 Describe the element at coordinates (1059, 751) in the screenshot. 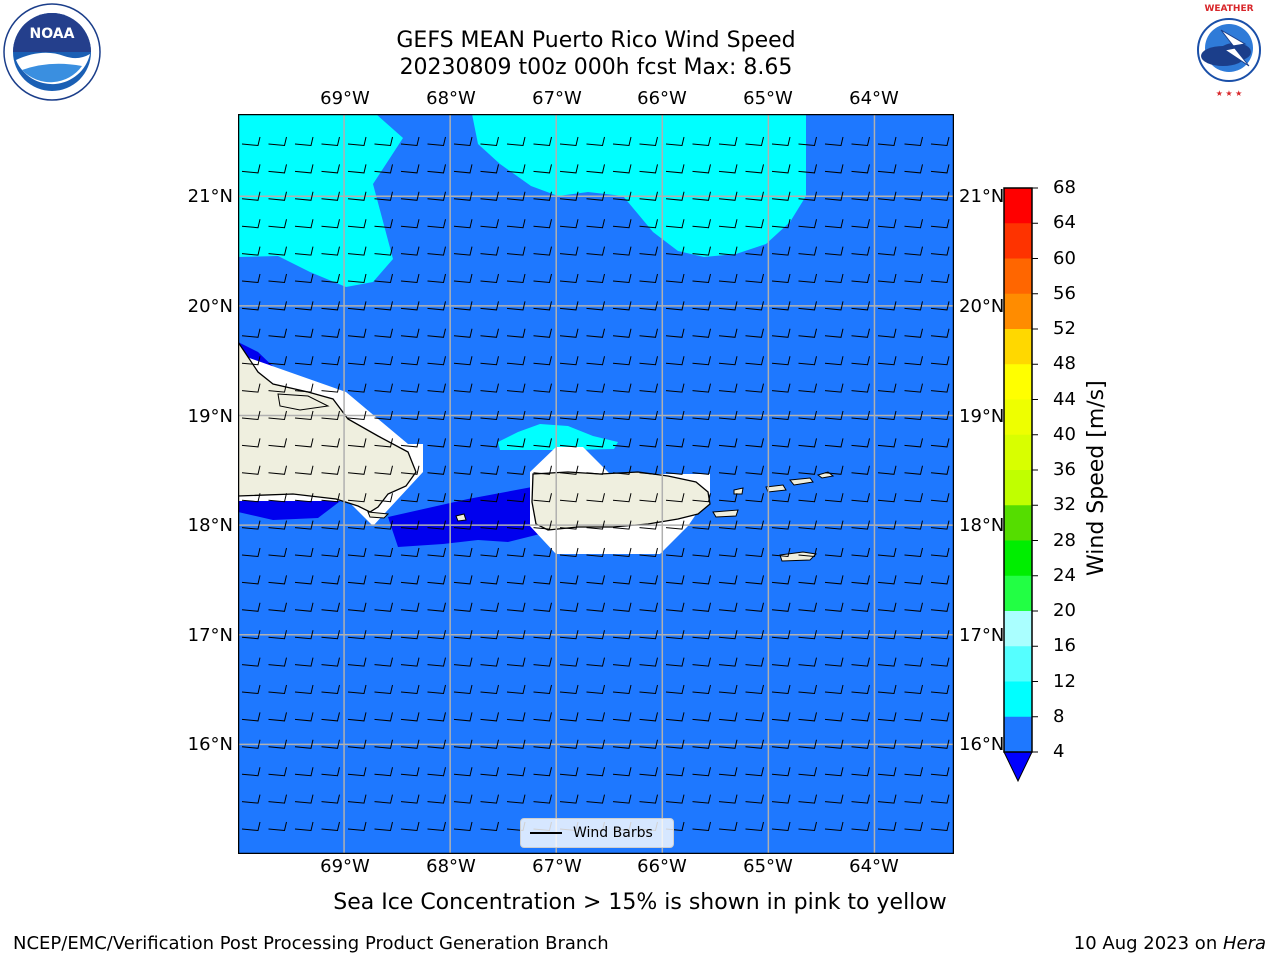

I see `colorbar-tick-label: 4` at that location.